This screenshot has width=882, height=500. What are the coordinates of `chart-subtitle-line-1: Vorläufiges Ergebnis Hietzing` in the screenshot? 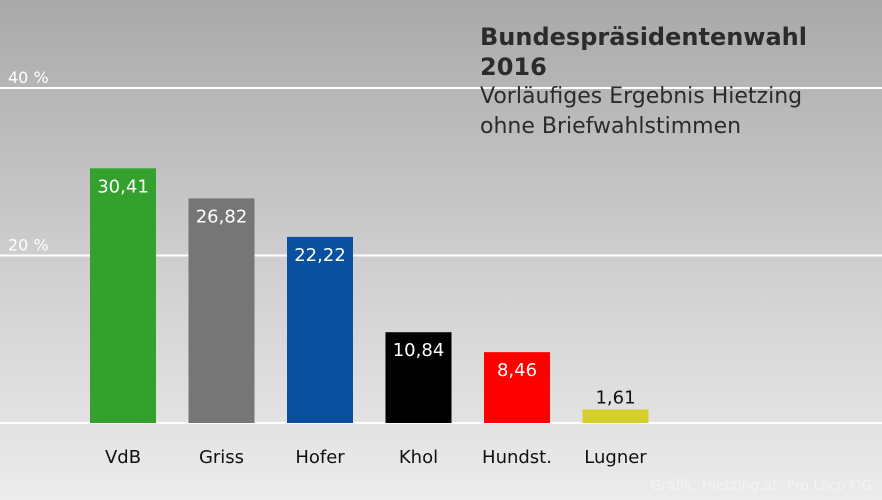 It's located at (641, 96).